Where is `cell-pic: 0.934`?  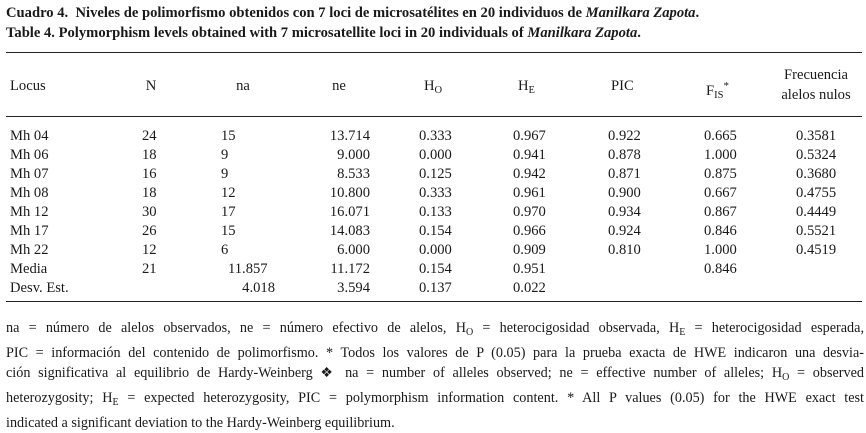 cell-pic: 0.934 is located at coordinates (624, 212).